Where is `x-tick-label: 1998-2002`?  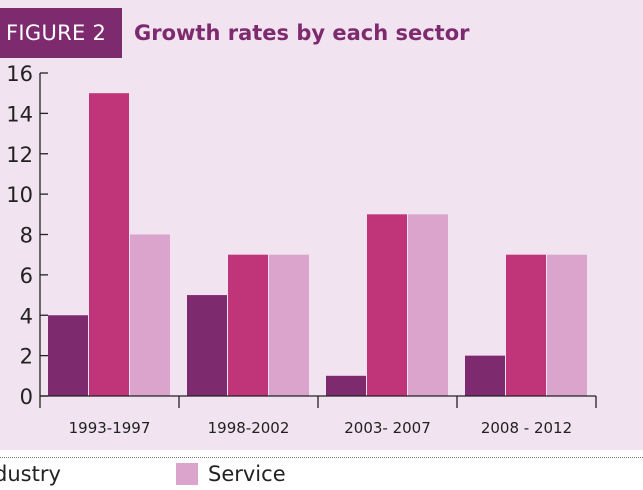 x-tick-label: 1998-2002 is located at coordinates (249, 428).